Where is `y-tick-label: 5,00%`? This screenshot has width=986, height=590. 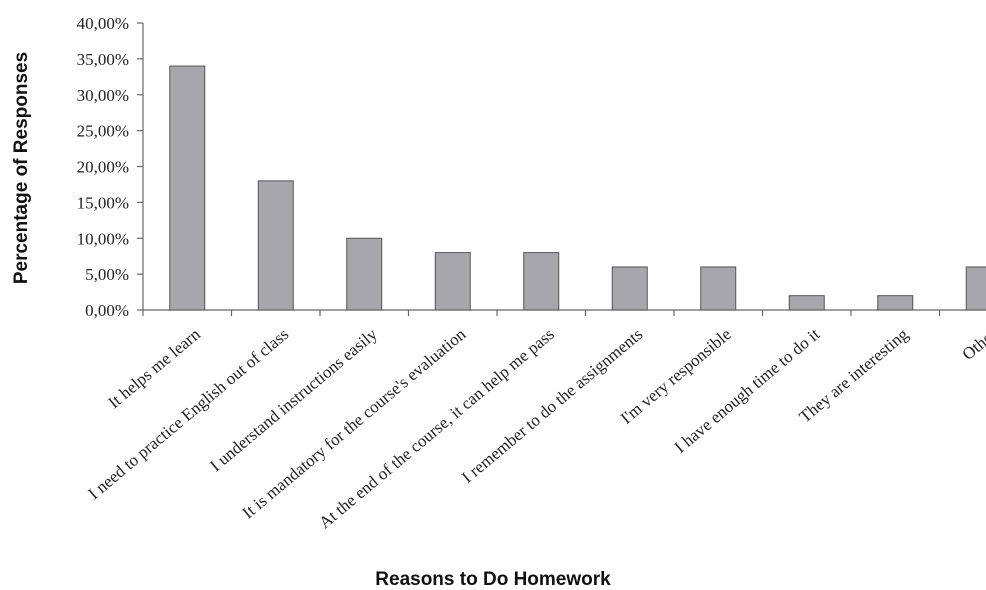 y-tick-label: 5,00% is located at coordinates (107, 274).